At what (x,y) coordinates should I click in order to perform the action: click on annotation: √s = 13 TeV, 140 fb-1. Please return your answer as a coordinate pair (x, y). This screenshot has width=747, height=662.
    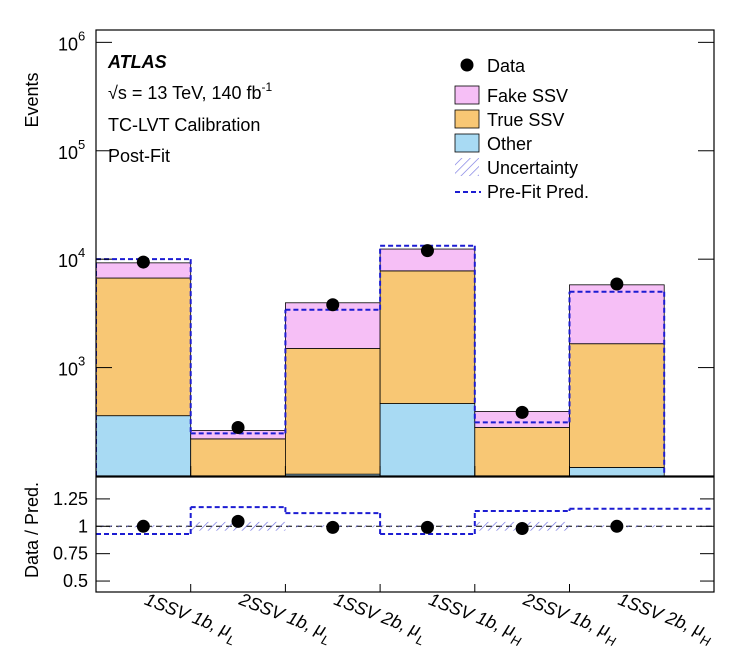
    Looking at the image, I should click on (190, 91).